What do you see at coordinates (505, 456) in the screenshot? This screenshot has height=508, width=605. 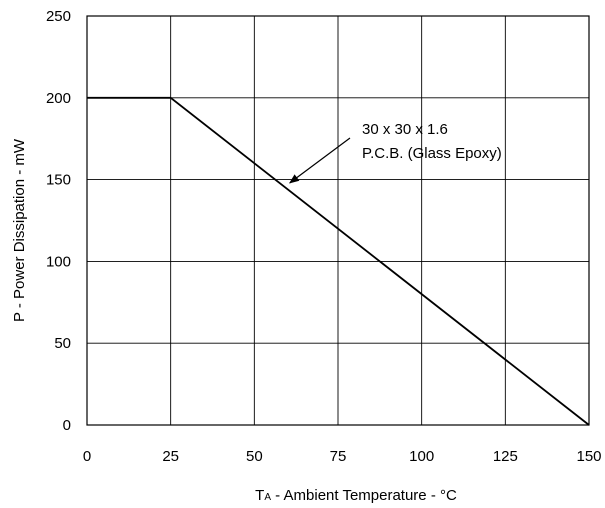 I see `x-tick-label: 125` at bounding box center [505, 456].